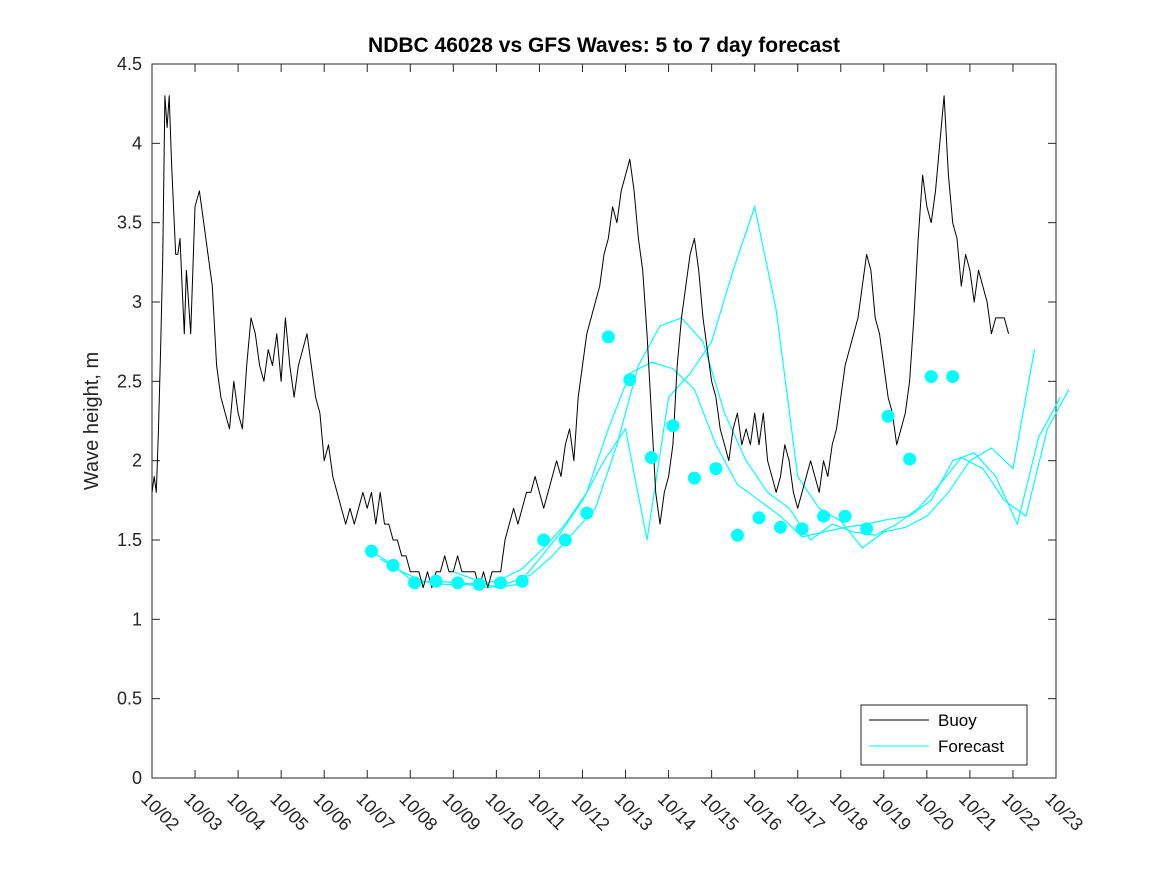 The height and width of the screenshot is (875, 1167). Describe the element at coordinates (137, 143) in the screenshot. I see `y-tick-label: 4` at that location.